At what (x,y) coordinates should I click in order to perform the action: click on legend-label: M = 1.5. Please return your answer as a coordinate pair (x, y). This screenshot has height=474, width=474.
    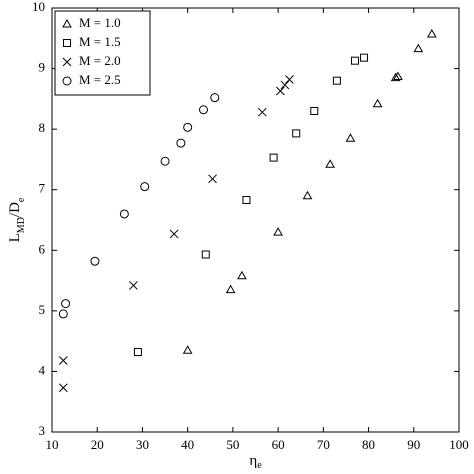
    Looking at the image, I should click on (100, 41).